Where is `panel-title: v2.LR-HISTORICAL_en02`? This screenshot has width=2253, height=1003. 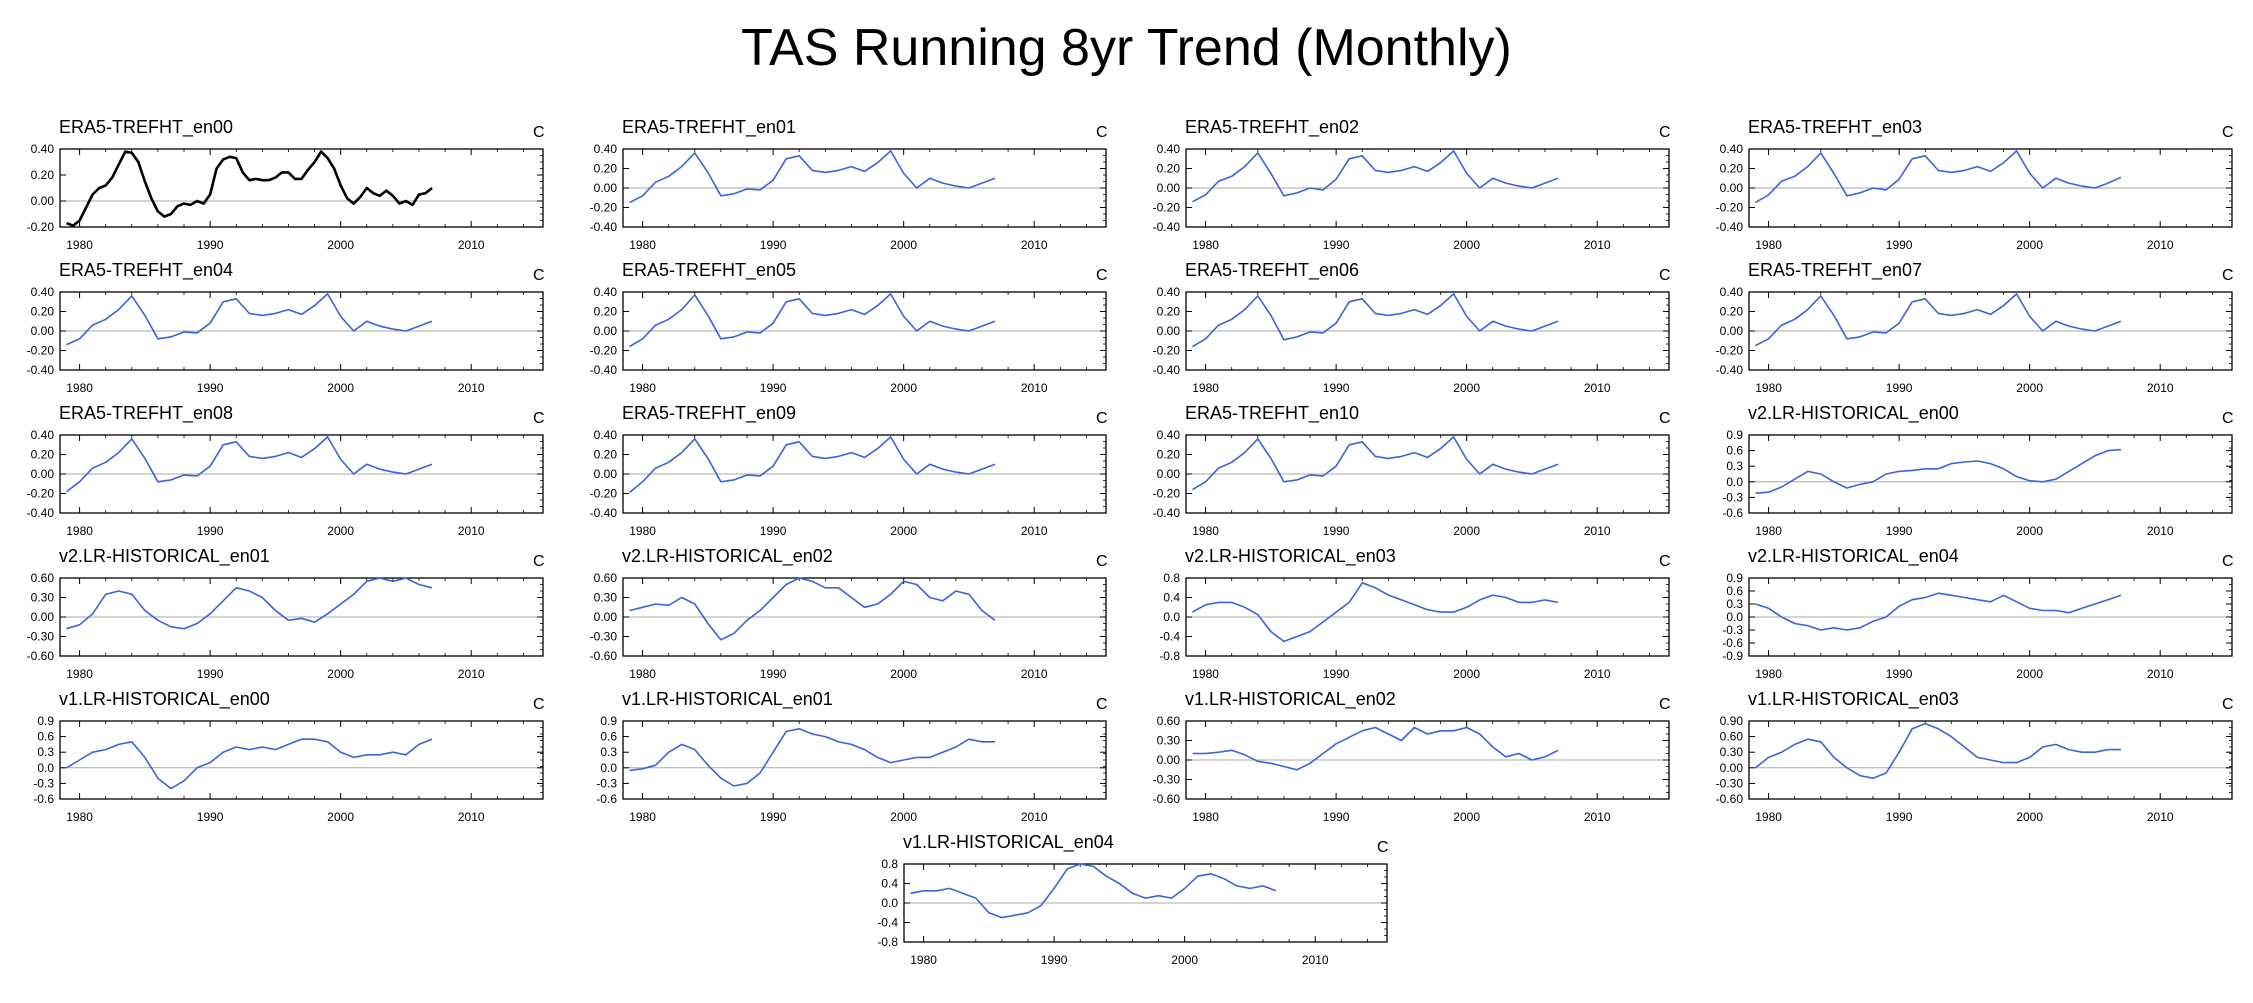
panel-title: v2.LR-HISTORICAL_en02 is located at coordinates (727, 556).